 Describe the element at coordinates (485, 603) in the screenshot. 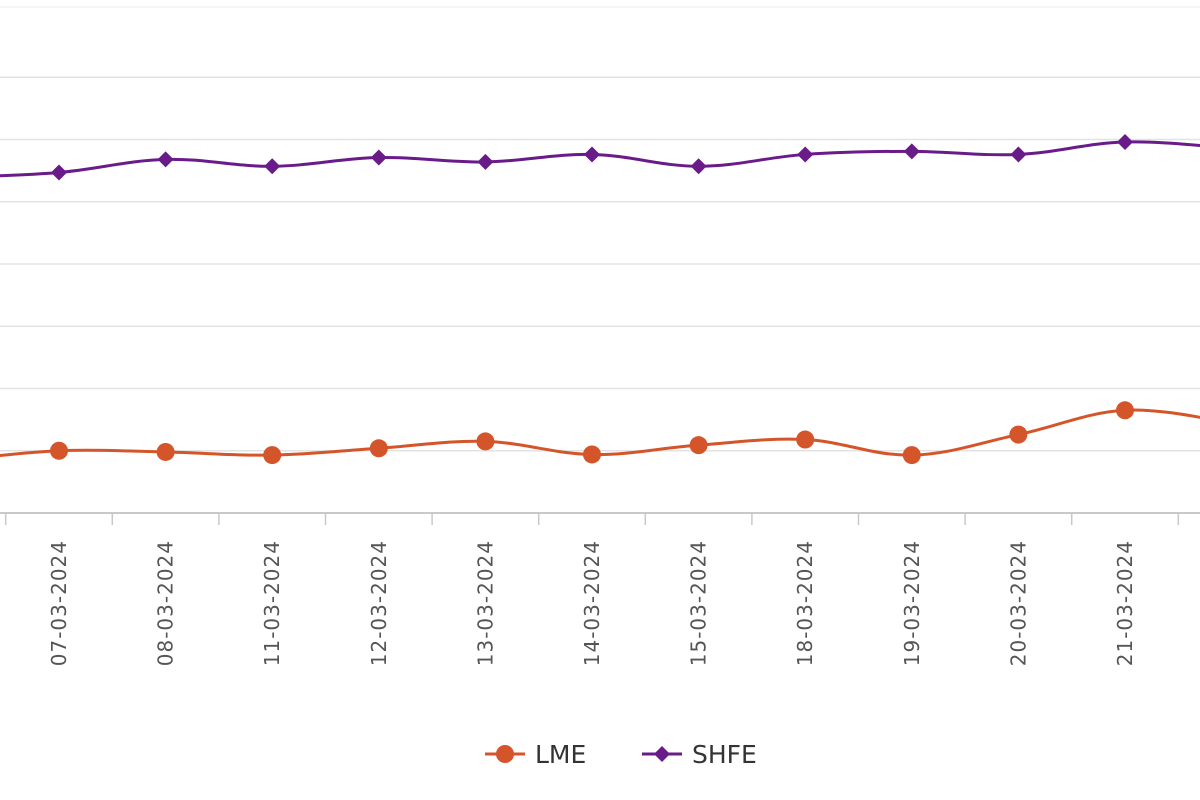

I see `x-tick-label: 13-03-2024` at that location.